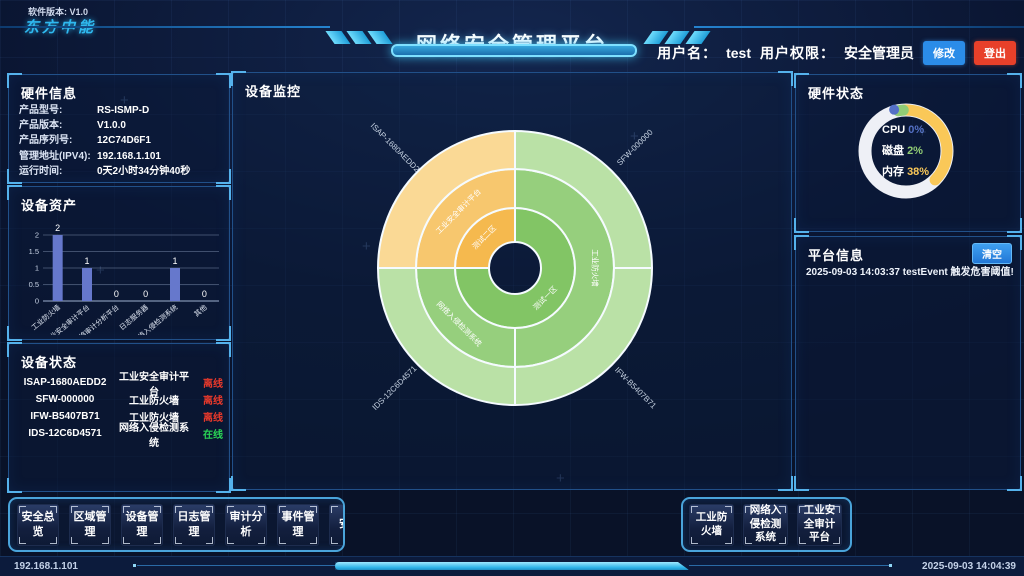  I want to click on hardware-info-row: 产品序列号: 12C74D6F1, so click(121, 141).